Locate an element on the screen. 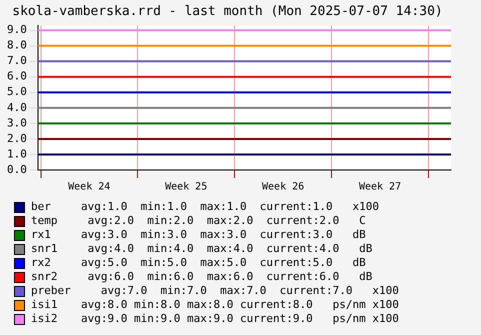  y-tick-label: 6.0 is located at coordinates (16, 76).